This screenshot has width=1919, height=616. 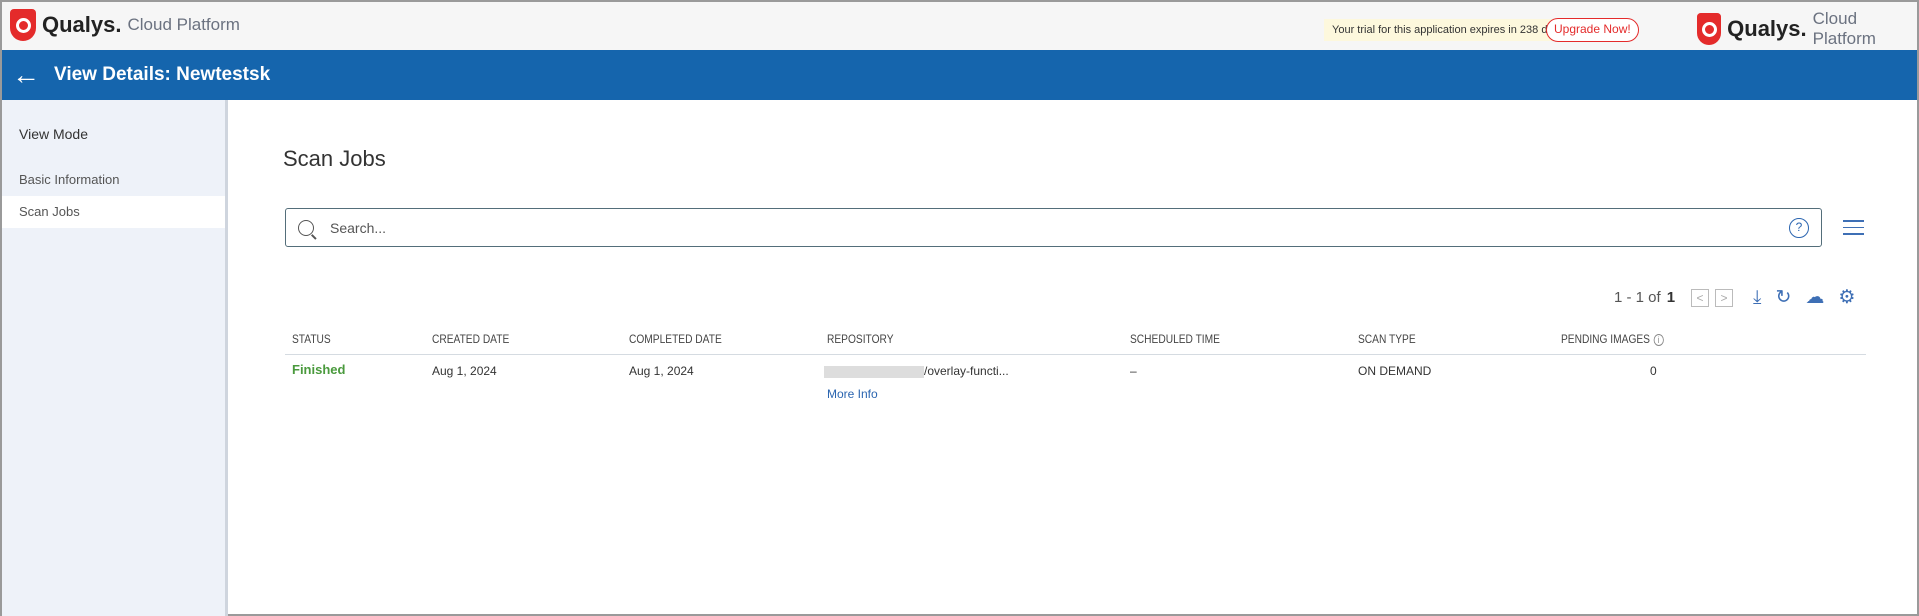 I want to click on header-divider, so click(x=1075, y=354).